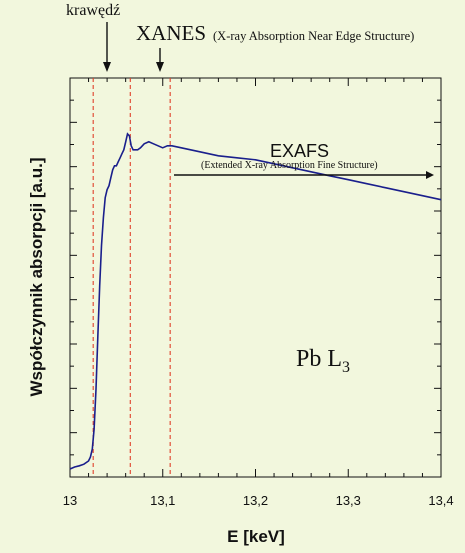 The image size is (465, 553). I want to click on xanes-title: XANES, so click(171, 33).